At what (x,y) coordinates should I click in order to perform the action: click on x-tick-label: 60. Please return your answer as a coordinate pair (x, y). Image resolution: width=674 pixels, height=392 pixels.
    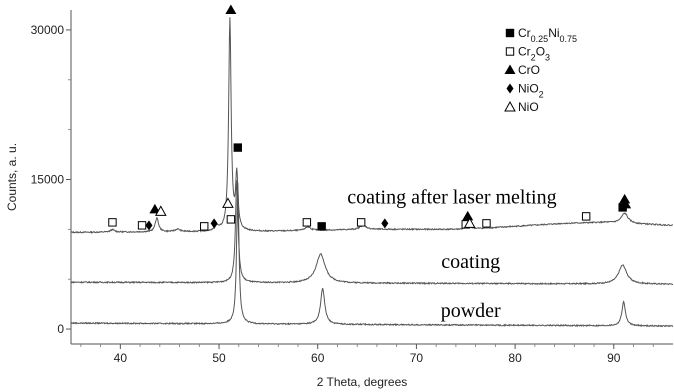
    Looking at the image, I should click on (318, 358).